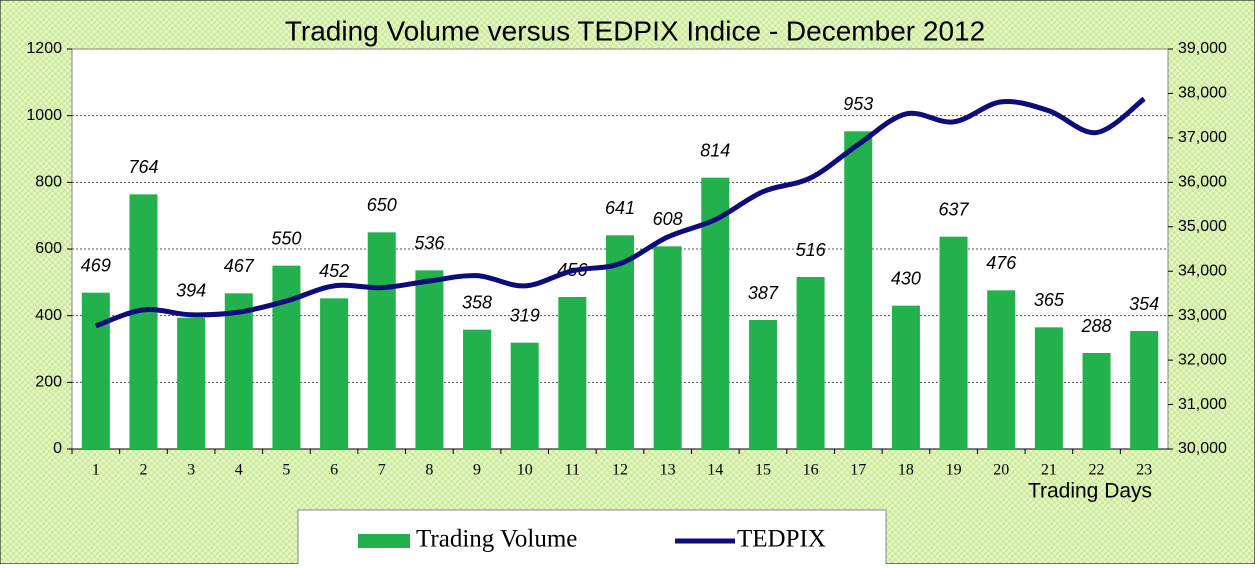 The image size is (1255, 569). I want to click on x-tick-label: 5, so click(286, 470).